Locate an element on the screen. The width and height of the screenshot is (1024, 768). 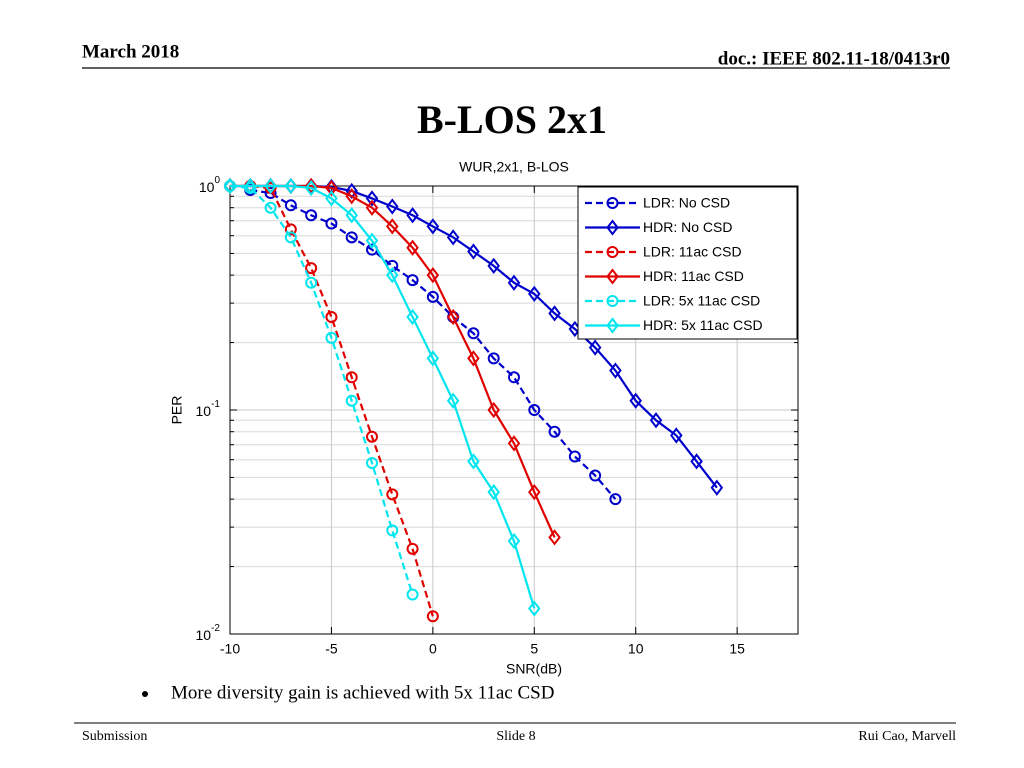
y-axis-label: PER is located at coordinates (177, 410).